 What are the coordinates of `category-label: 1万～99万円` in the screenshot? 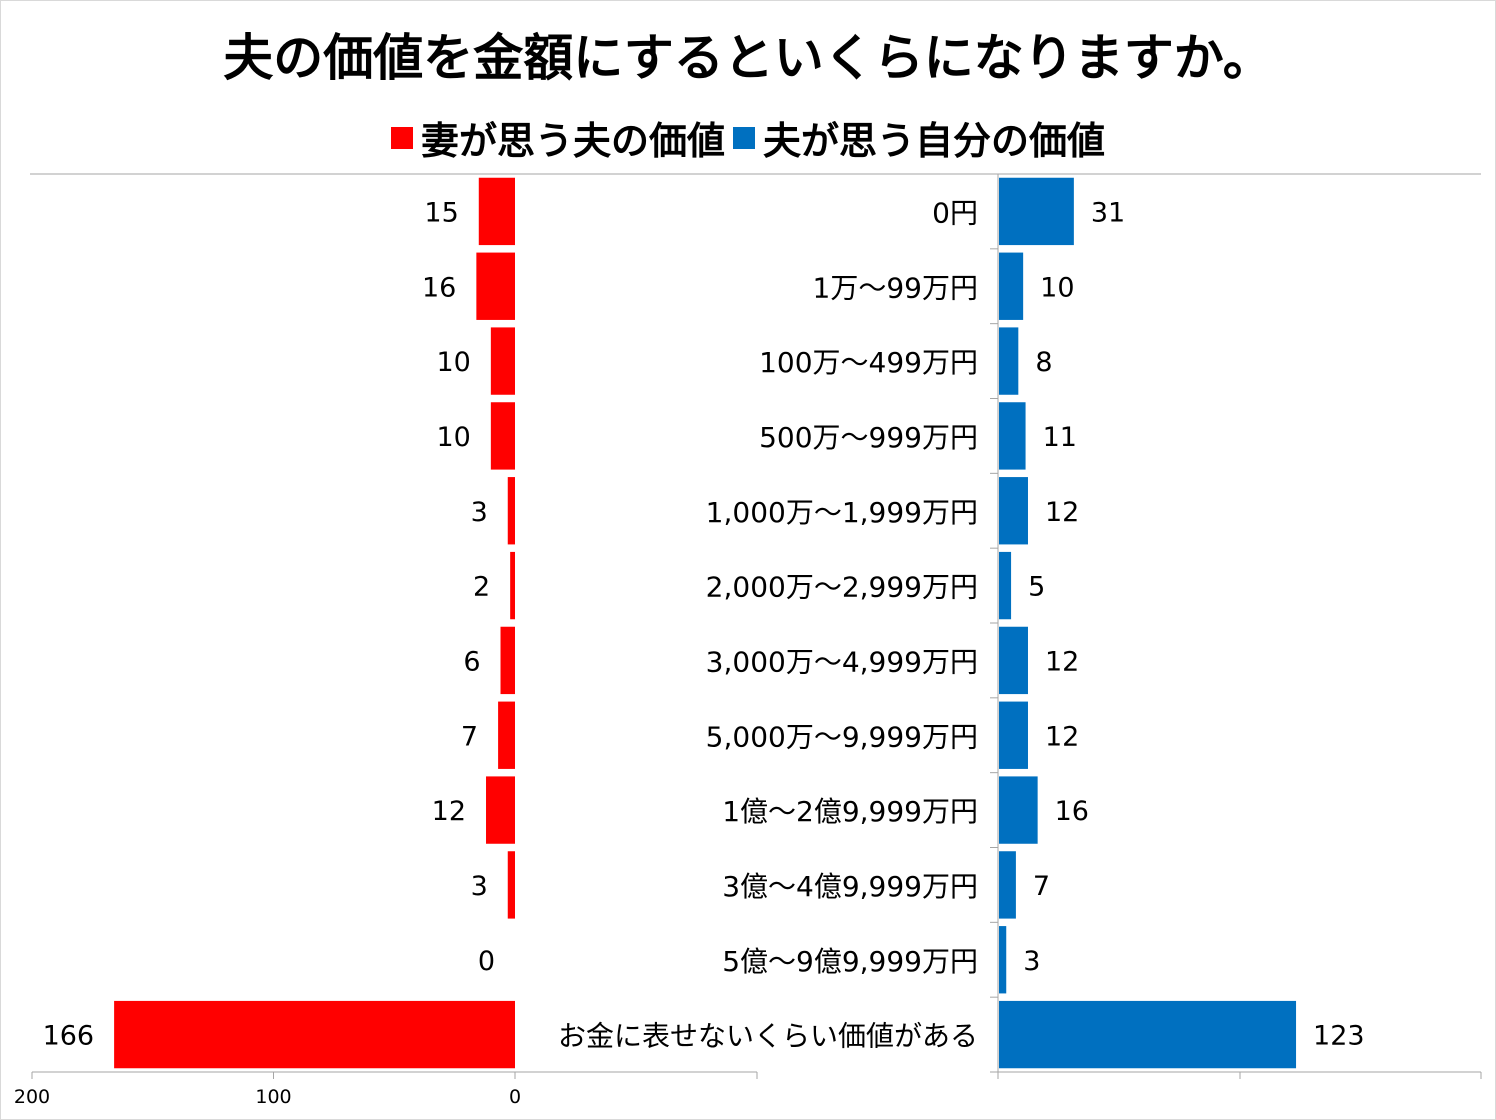 It's located at (895, 287).